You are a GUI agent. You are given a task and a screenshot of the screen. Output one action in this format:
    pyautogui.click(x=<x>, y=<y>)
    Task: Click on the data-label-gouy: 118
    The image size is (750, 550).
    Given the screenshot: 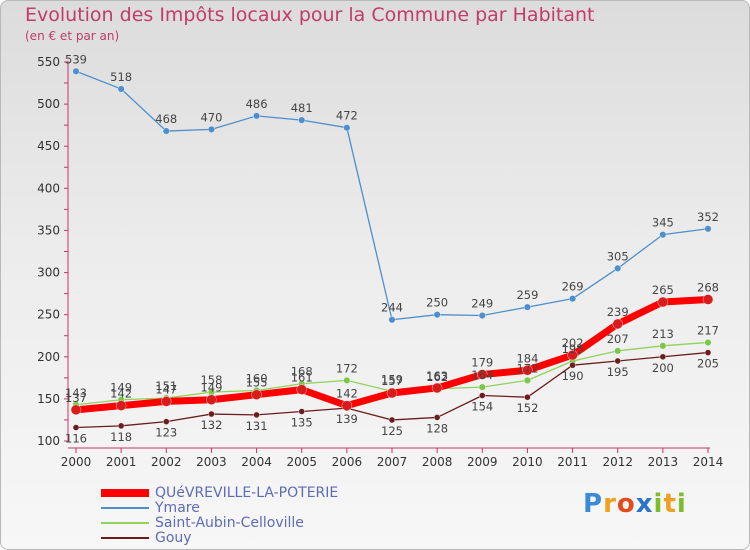 What is the action you would take?
    pyautogui.click(x=121, y=437)
    